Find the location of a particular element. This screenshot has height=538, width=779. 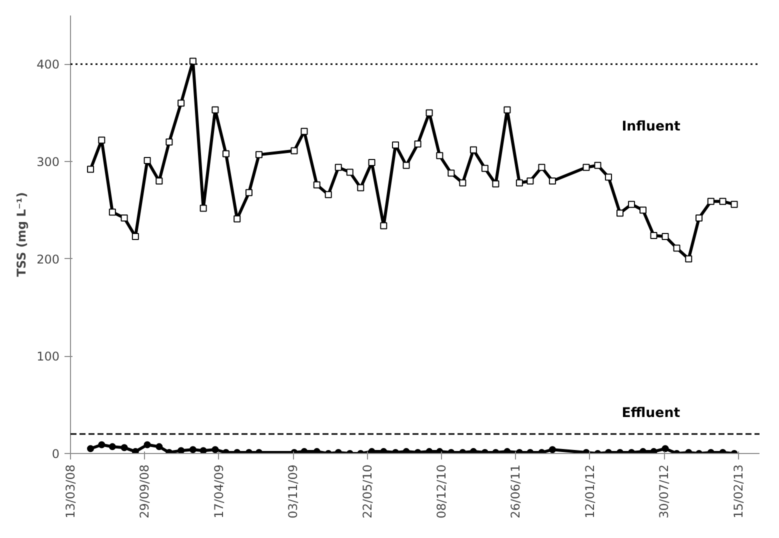

y-tick-label: 200 is located at coordinates (48, 259).